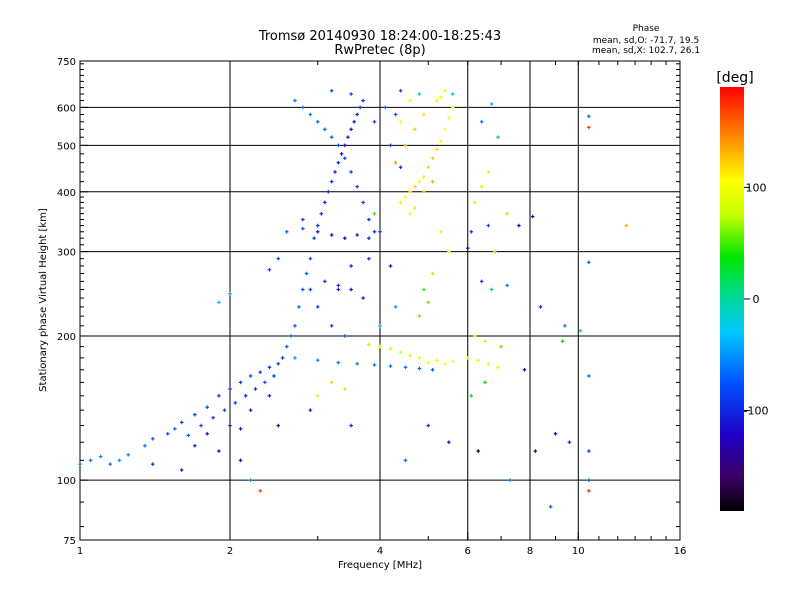 Image resolution: width=800 pixels, height=600 pixels. What do you see at coordinates (530, 551) in the screenshot?
I see `x-tick-label: 8` at bounding box center [530, 551].